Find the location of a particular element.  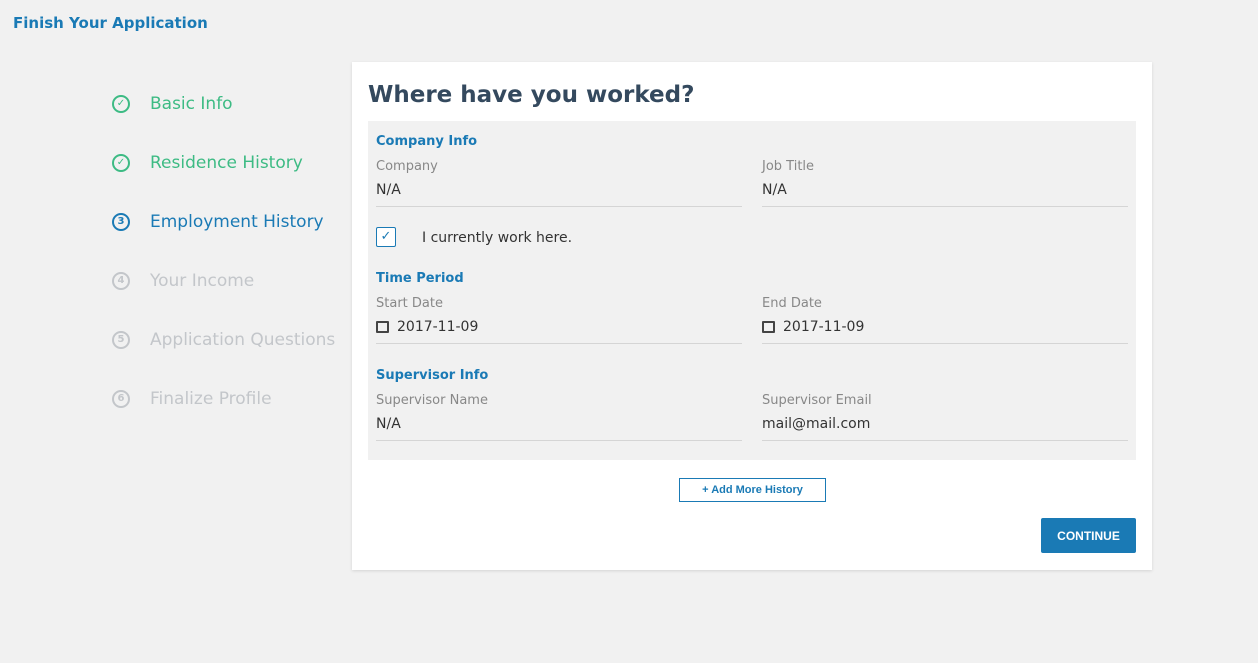

add-more-history-button: + Add More History is located at coordinates (752, 490).